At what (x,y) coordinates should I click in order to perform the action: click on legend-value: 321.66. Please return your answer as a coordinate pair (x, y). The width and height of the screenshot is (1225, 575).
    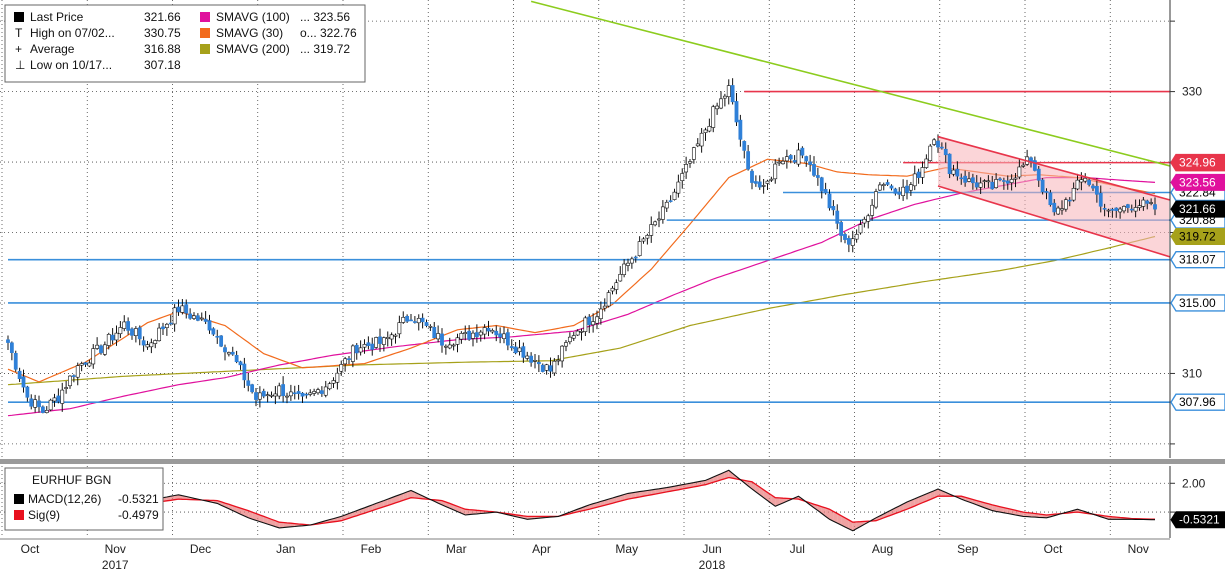
    Looking at the image, I should click on (162, 17).